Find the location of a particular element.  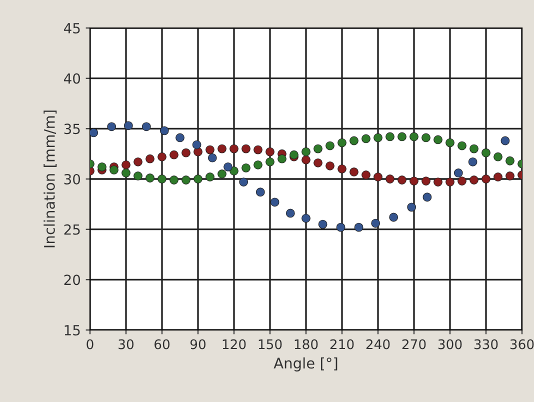

y-tick-label: 25 is located at coordinates (72, 229).